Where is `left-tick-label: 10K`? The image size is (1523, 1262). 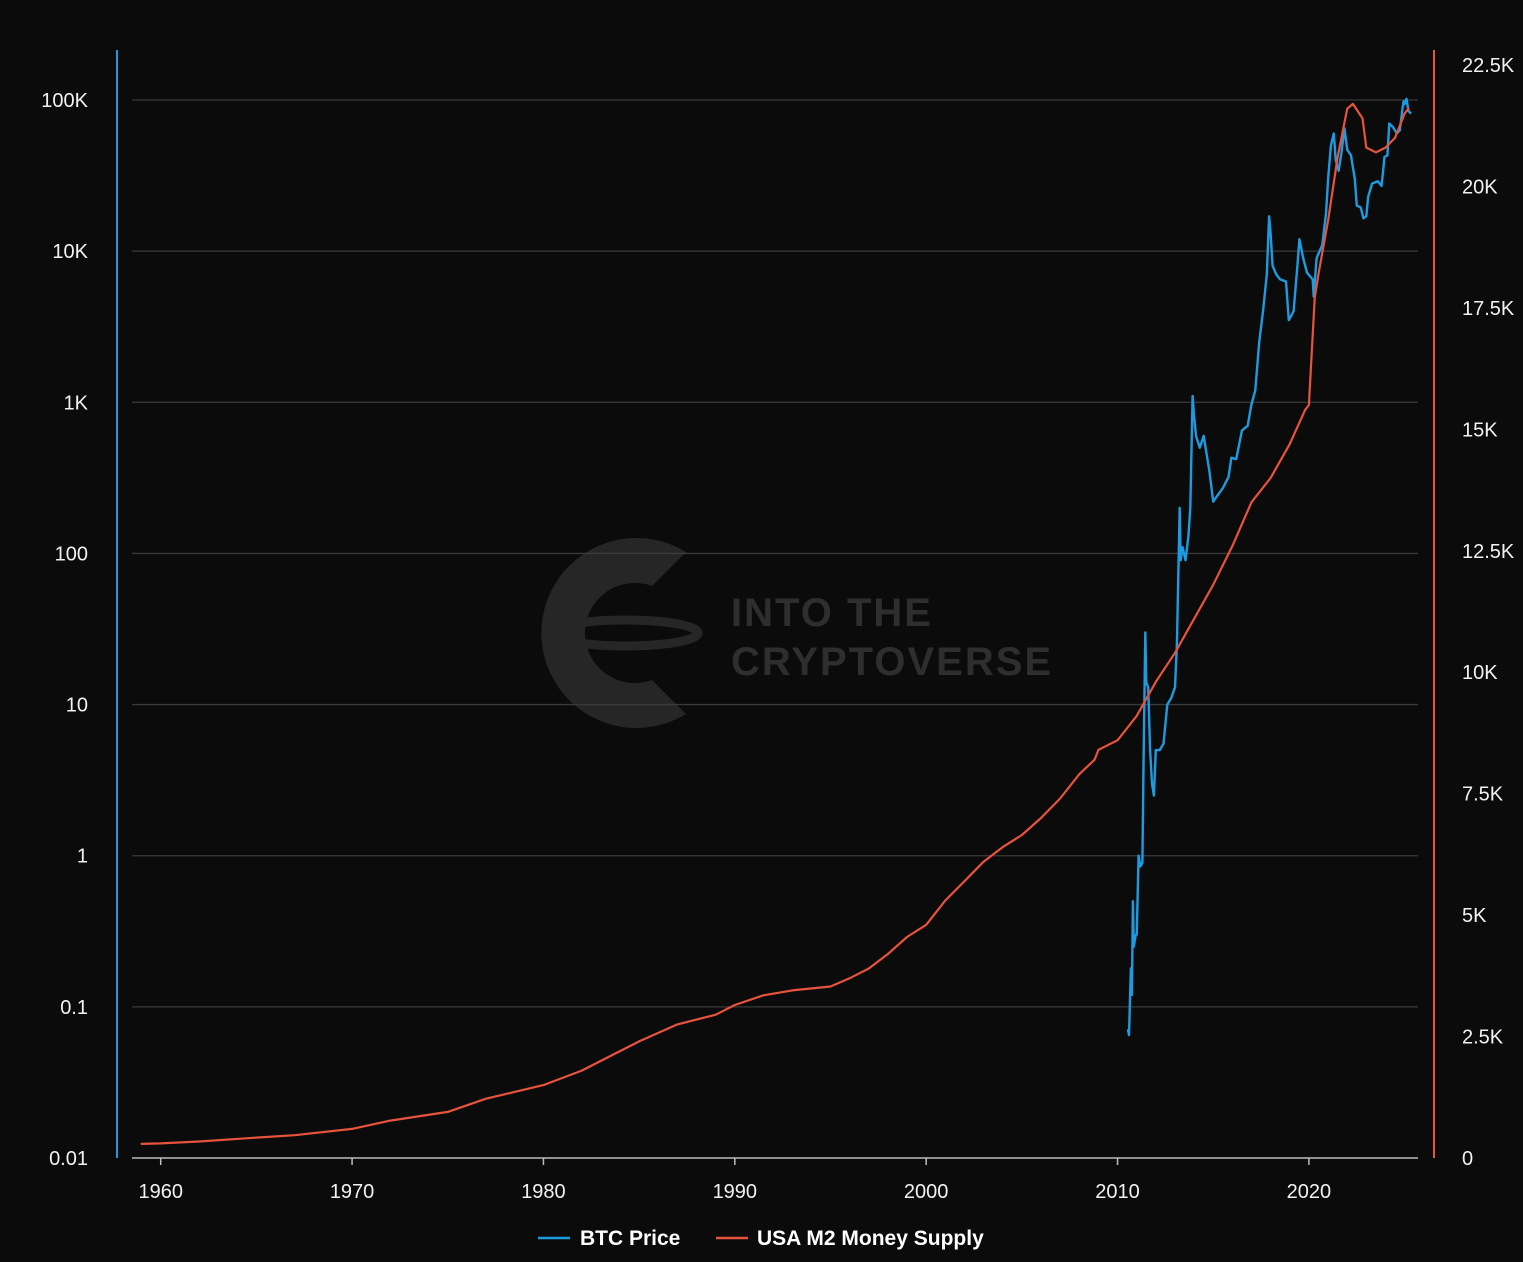 left-tick-label: 10K is located at coordinates (70, 252).